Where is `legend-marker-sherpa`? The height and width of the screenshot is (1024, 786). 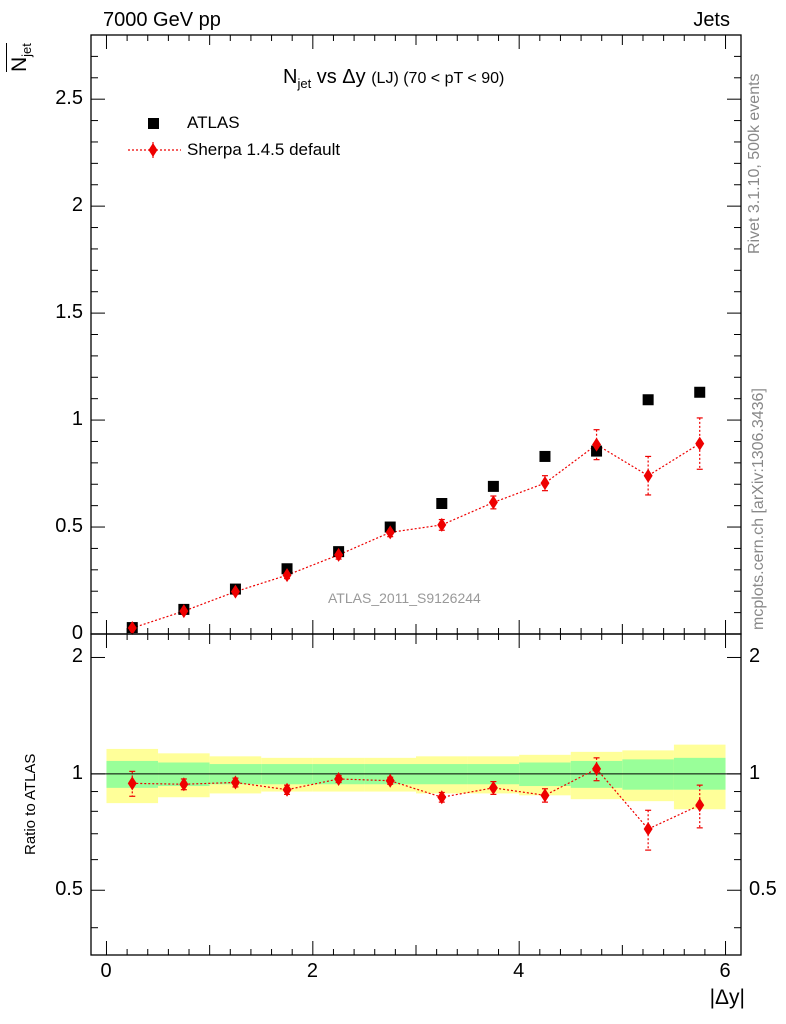
legend-marker-sherpa is located at coordinates (153, 150).